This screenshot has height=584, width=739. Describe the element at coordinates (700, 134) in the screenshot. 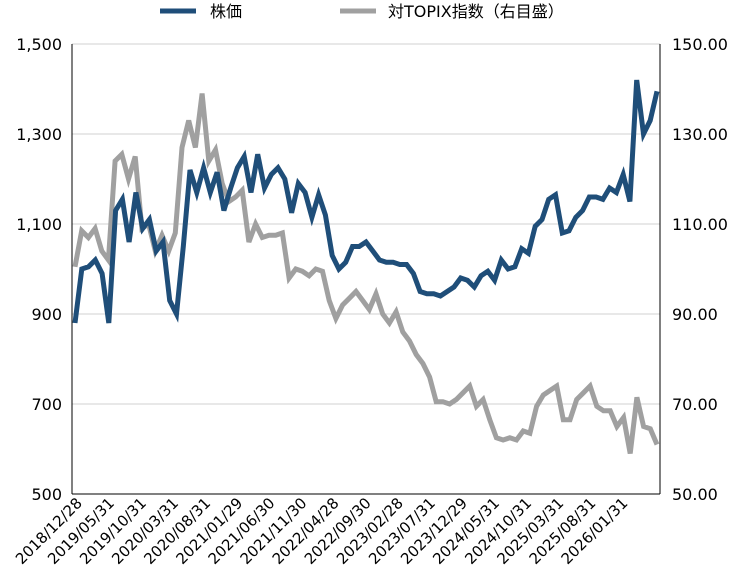

I see `right-tick-label: 130.00` at that location.